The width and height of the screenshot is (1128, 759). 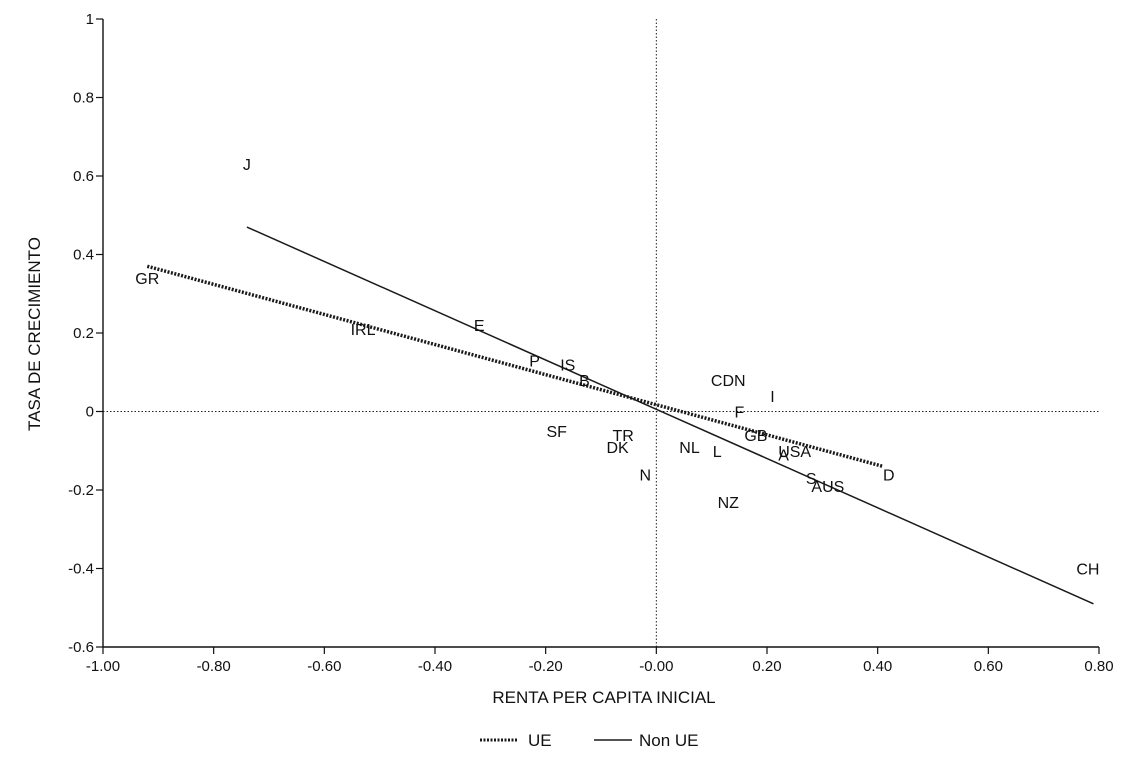 What do you see at coordinates (83, 98) in the screenshot?
I see `y-tick-label: 0.8` at bounding box center [83, 98].